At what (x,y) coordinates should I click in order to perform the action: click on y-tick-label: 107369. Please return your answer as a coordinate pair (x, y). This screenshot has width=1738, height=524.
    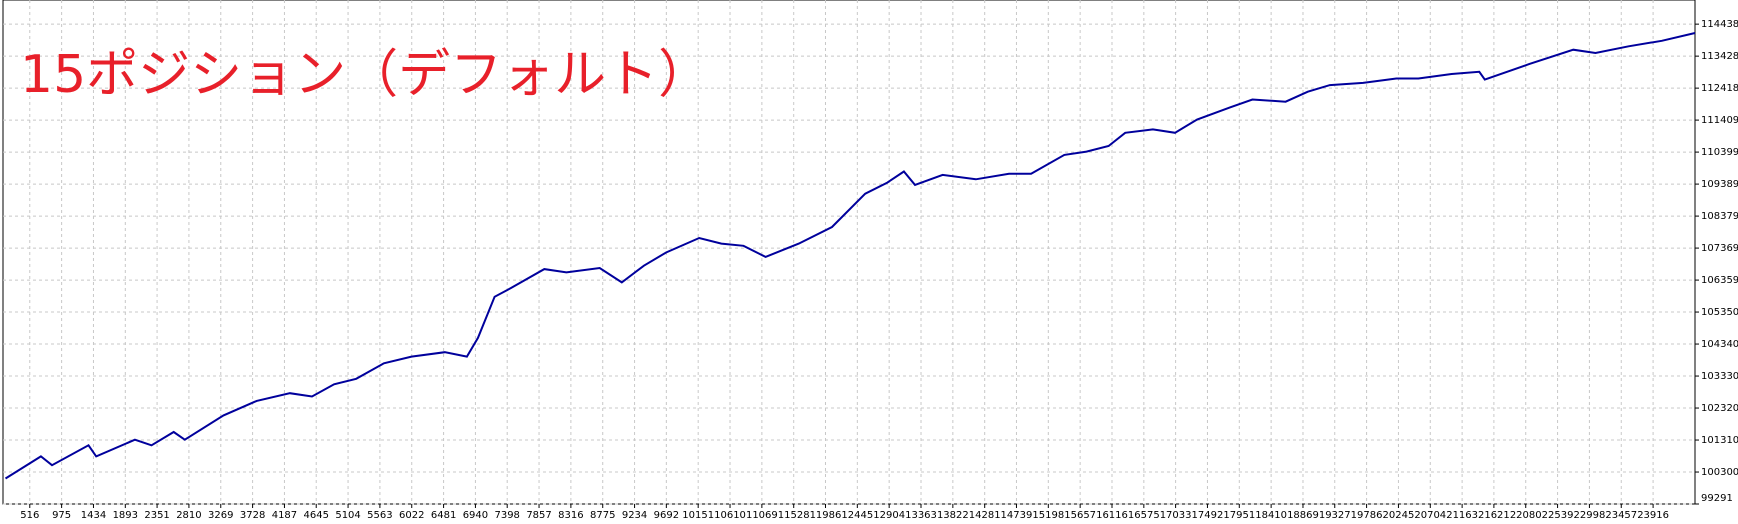
    Looking at the image, I should click on (1719, 248).